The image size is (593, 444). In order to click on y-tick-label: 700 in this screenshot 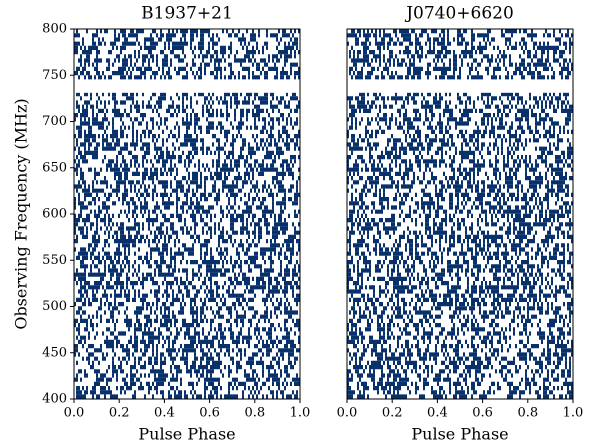, I will do `click(54, 121)`.